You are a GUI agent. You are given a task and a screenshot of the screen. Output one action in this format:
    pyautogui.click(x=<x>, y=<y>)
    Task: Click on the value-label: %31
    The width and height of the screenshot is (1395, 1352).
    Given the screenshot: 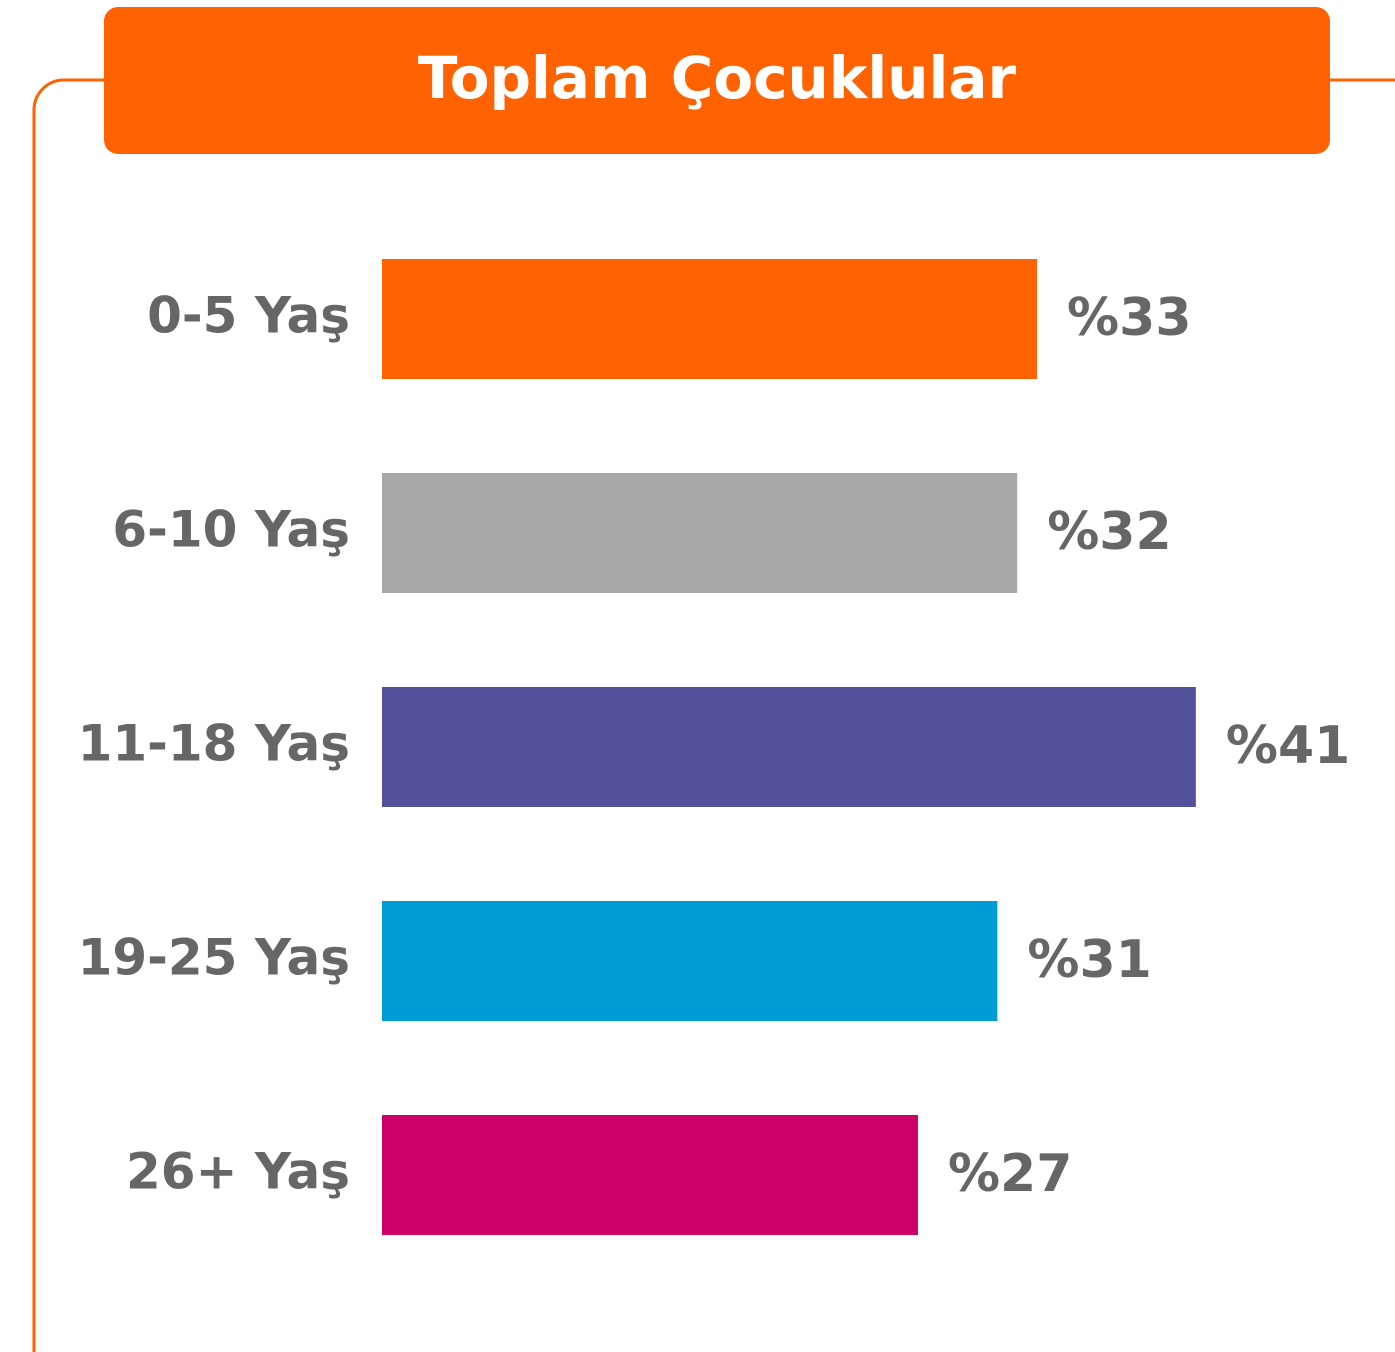 What is the action you would take?
    pyautogui.click(x=1089, y=960)
    